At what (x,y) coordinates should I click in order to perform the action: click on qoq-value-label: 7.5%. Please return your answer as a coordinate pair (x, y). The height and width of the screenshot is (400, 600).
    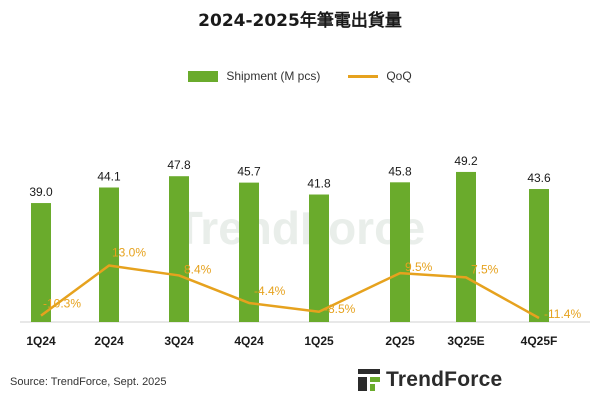
    Looking at the image, I should click on (485, 269).